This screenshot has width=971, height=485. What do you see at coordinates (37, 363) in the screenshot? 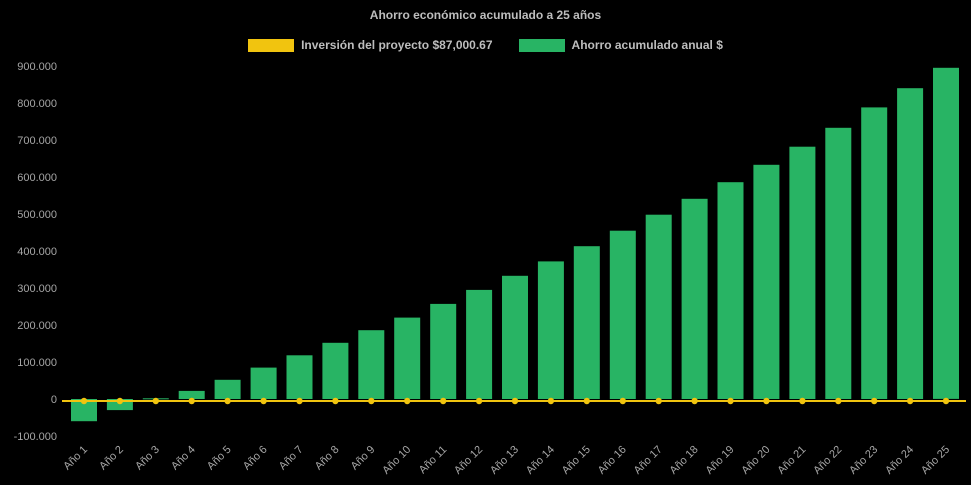
I see `y-axis-tick-label: 100.000` at bounding box center [37, 363].